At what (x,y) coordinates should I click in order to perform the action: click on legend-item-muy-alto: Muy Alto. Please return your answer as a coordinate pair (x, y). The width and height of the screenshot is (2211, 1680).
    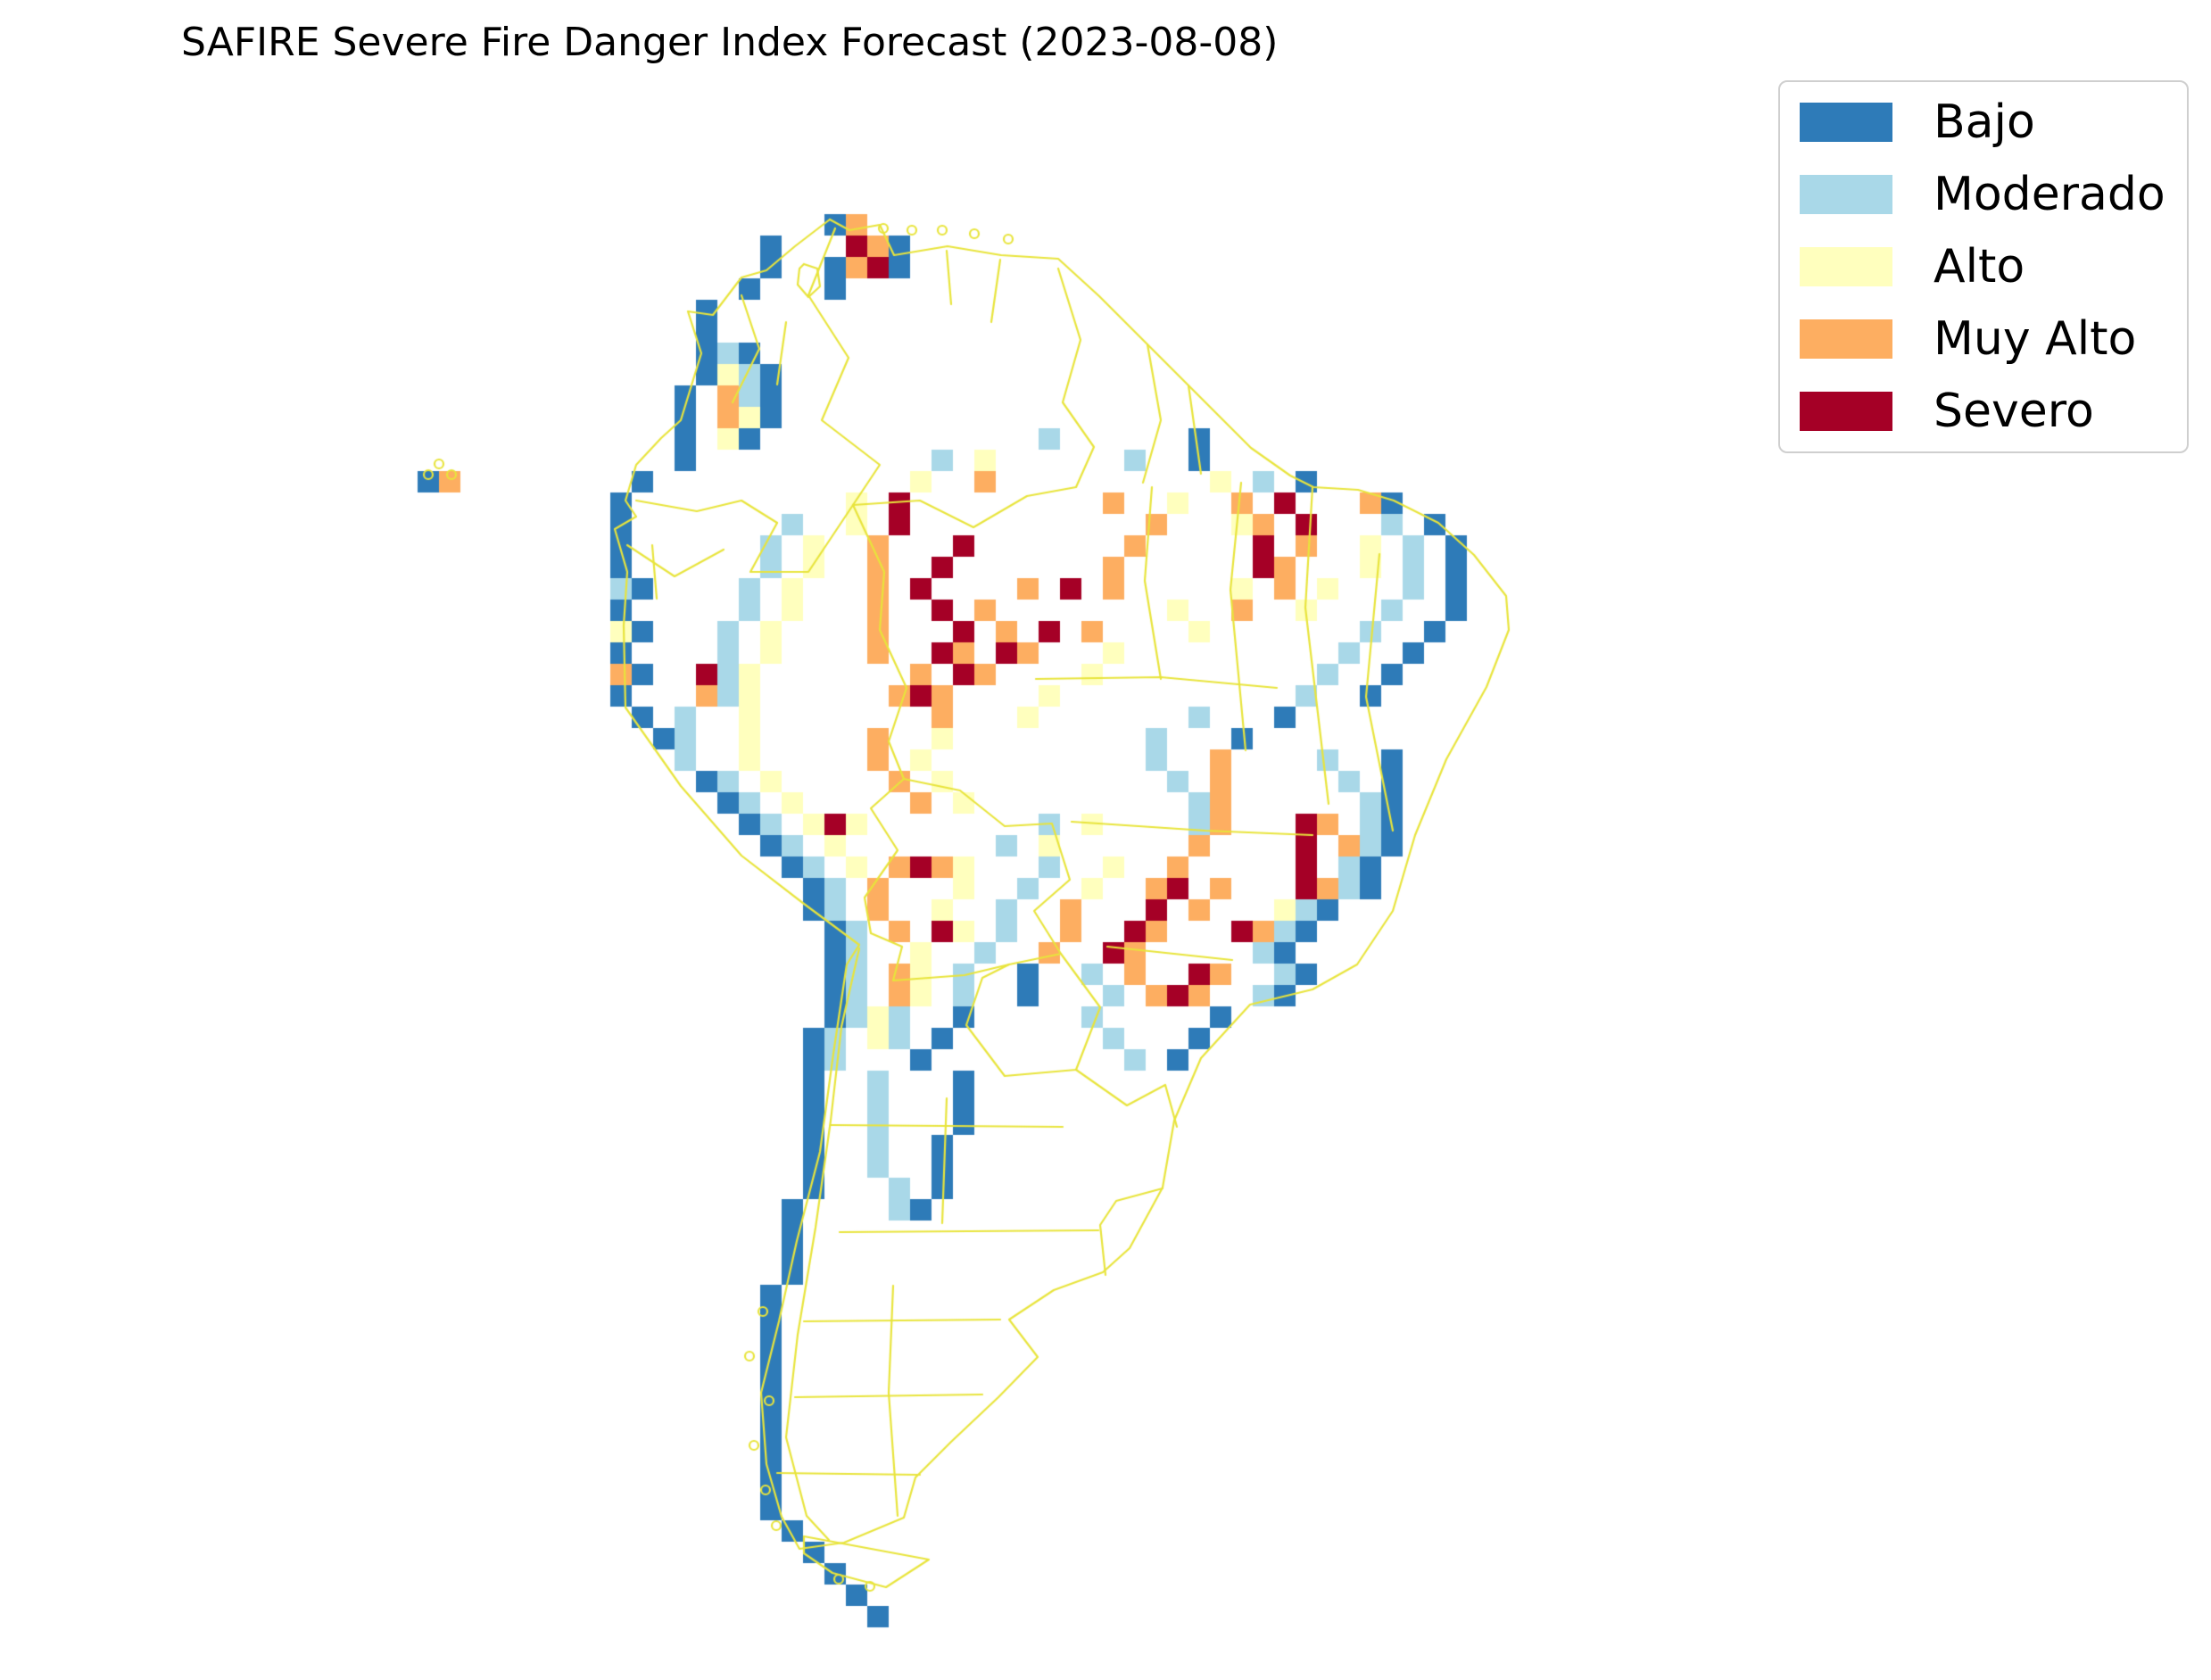
    Looking at the image, I should click on (1983, 339).